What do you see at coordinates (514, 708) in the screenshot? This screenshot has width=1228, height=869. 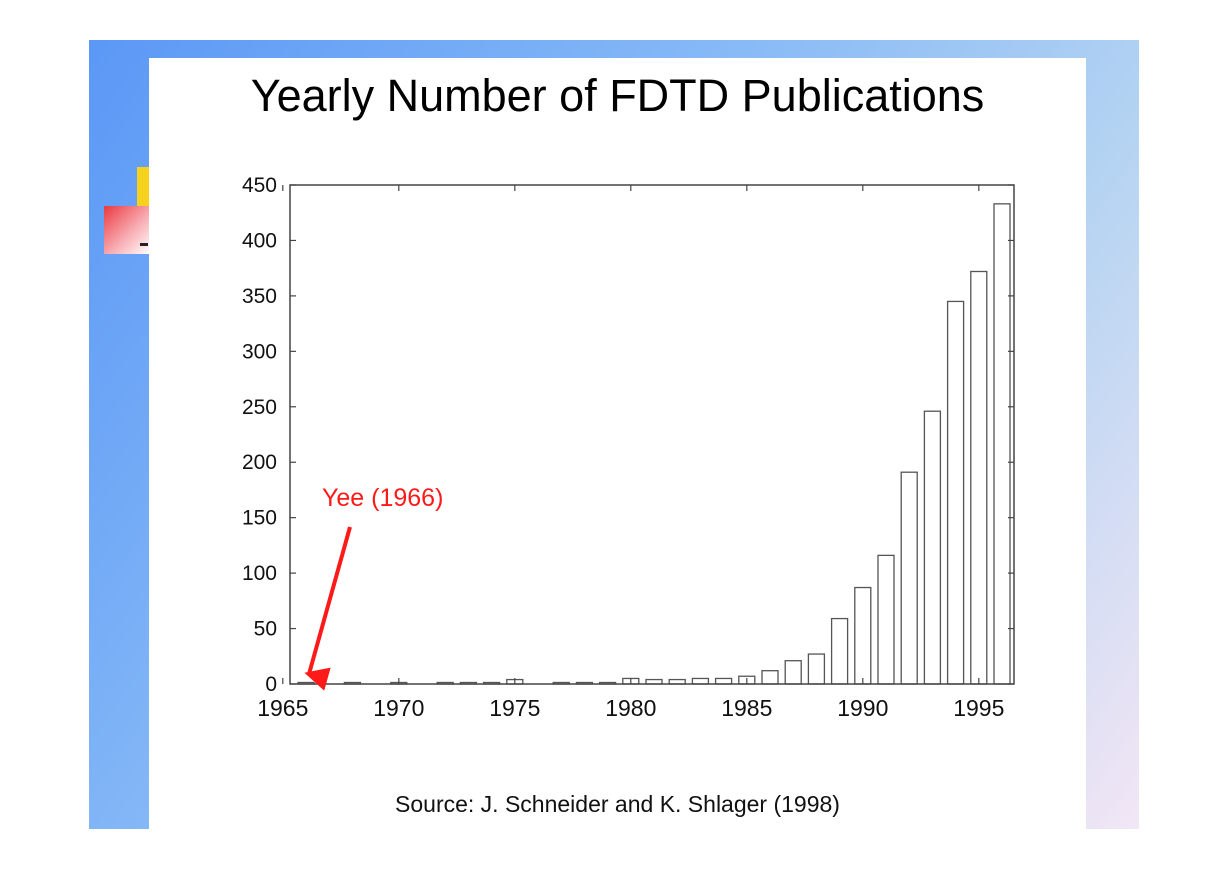 I see `x-tick-label-1975: 1975` at bounding box center [514, 708].